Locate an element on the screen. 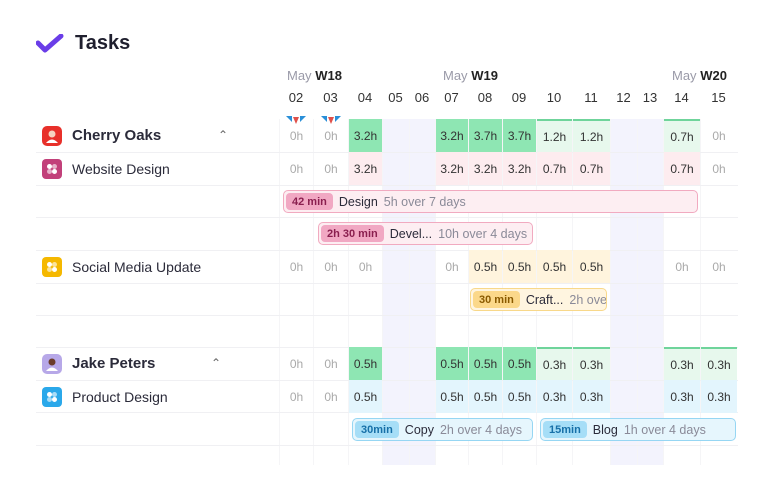  row-label-text: Jake Peters is located at coordinates (114, 363).